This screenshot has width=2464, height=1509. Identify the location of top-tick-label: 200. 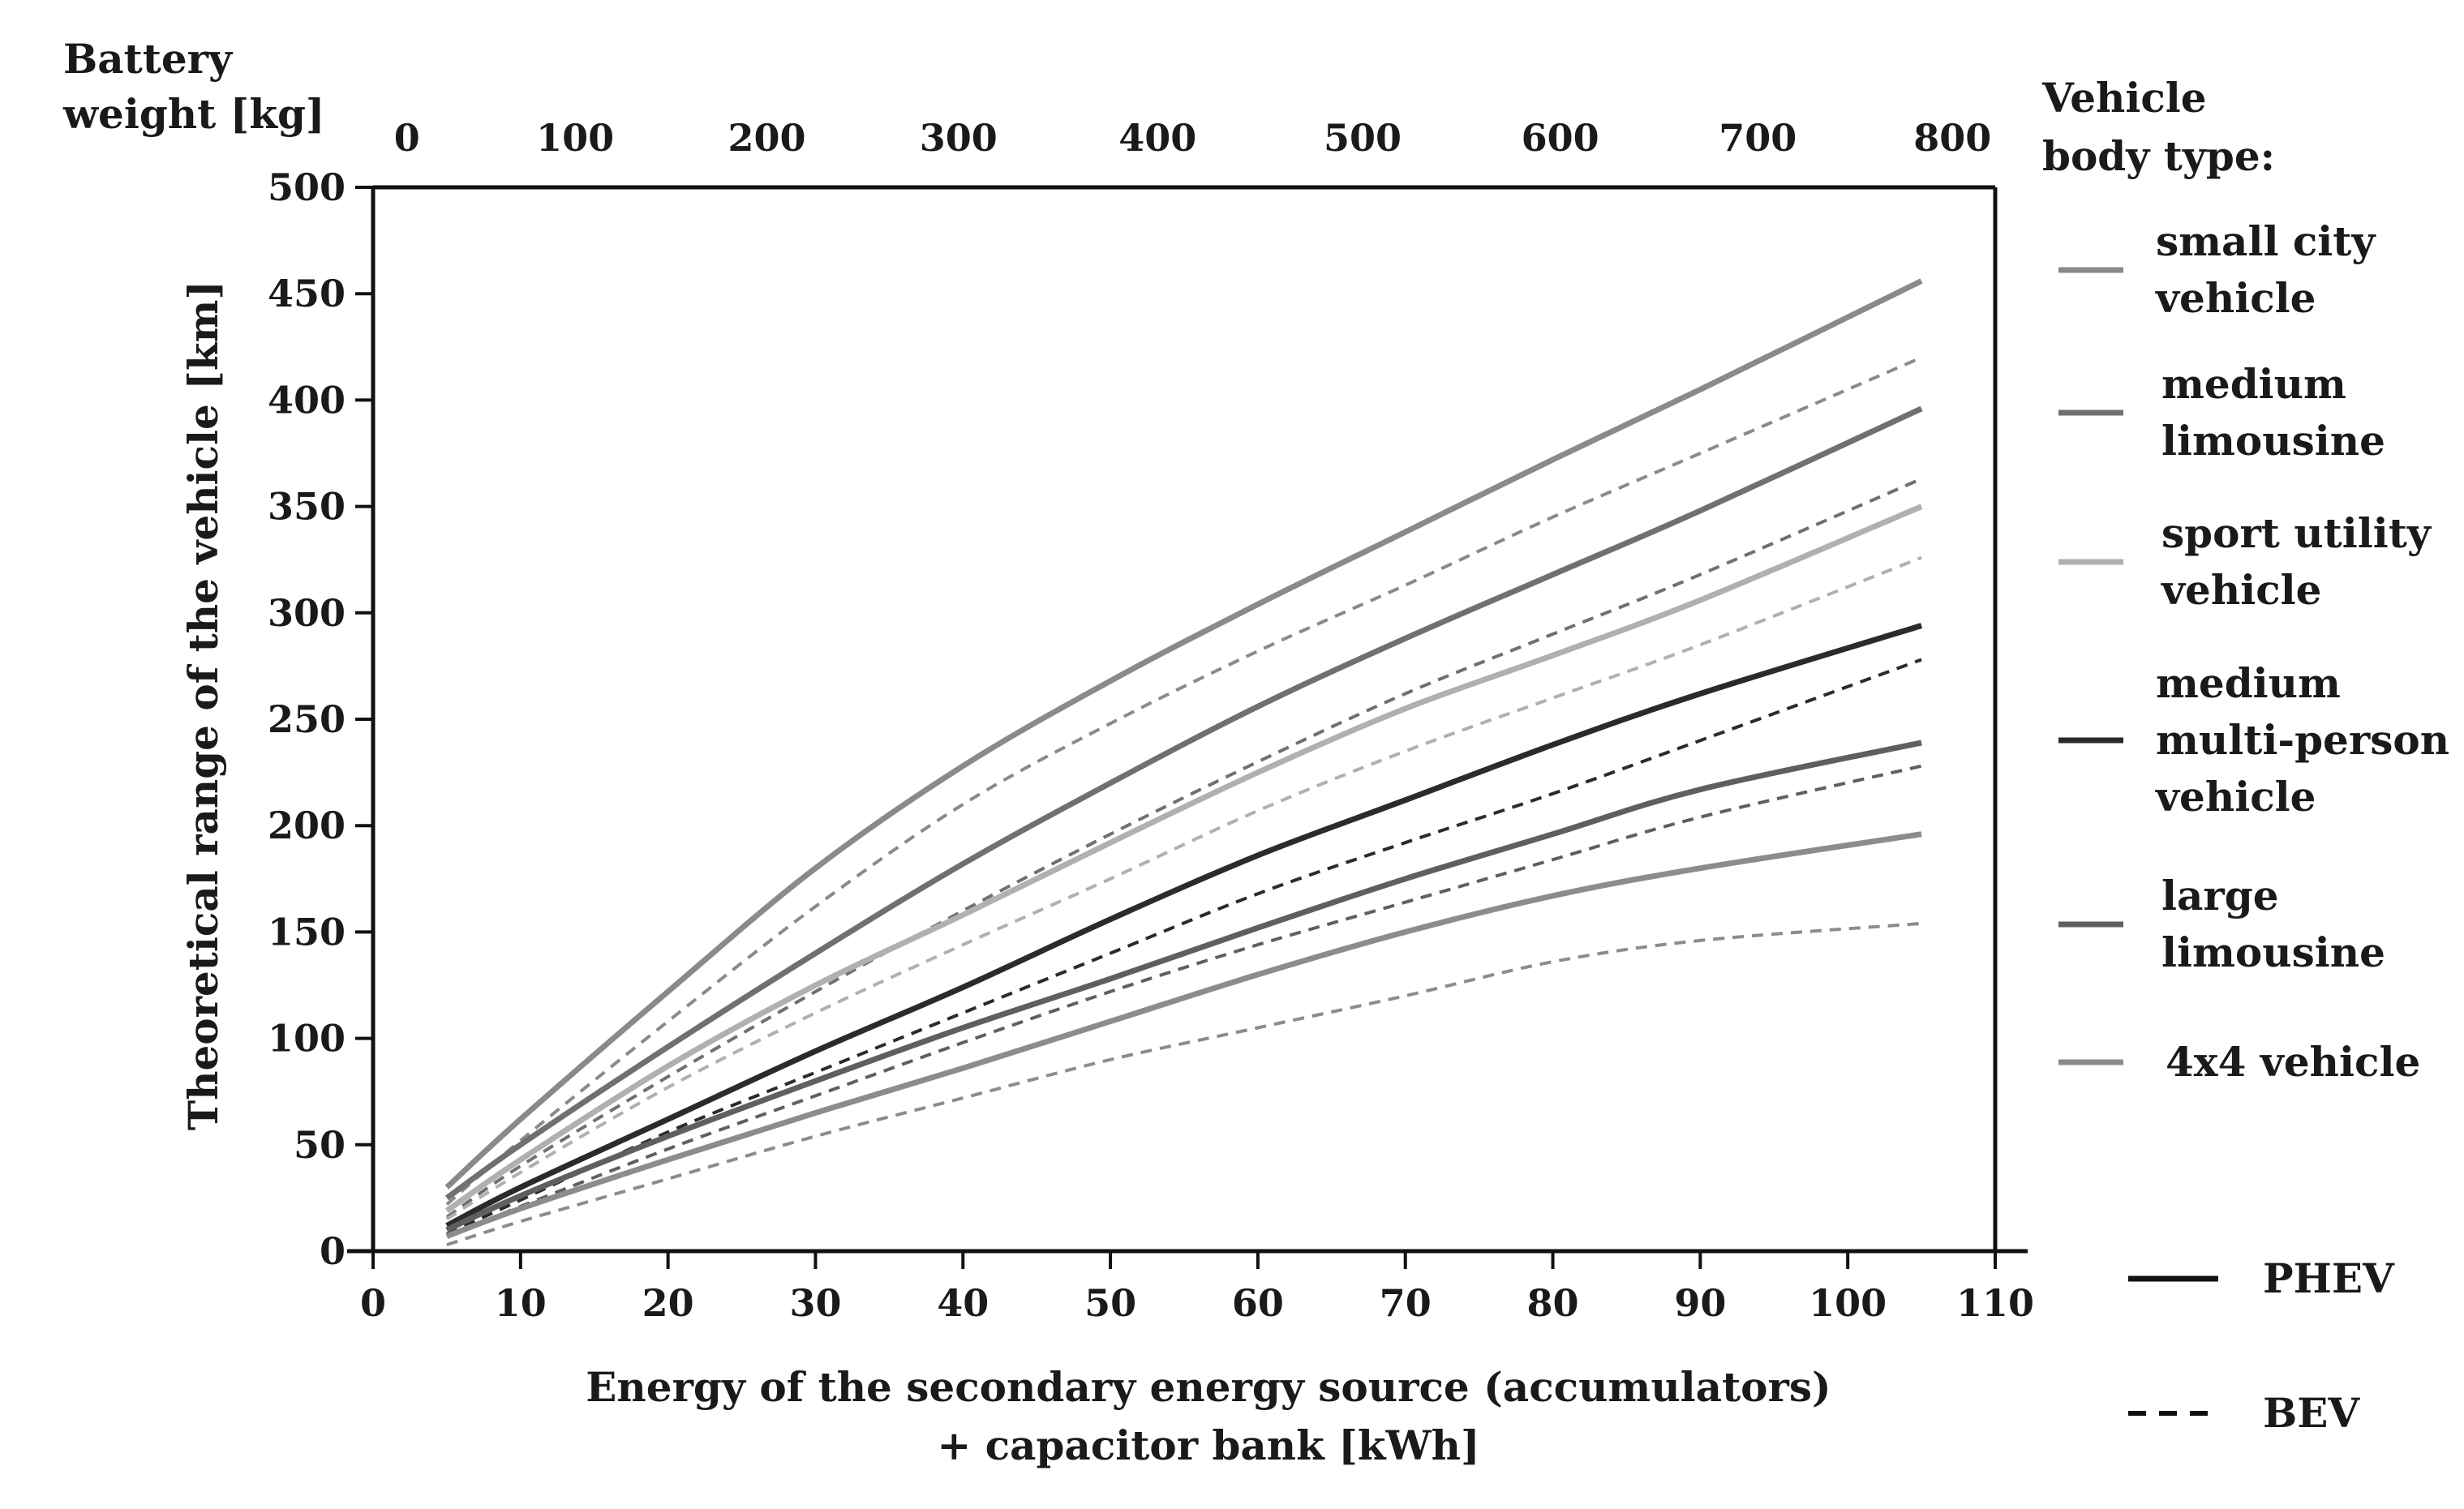
(766, 138).